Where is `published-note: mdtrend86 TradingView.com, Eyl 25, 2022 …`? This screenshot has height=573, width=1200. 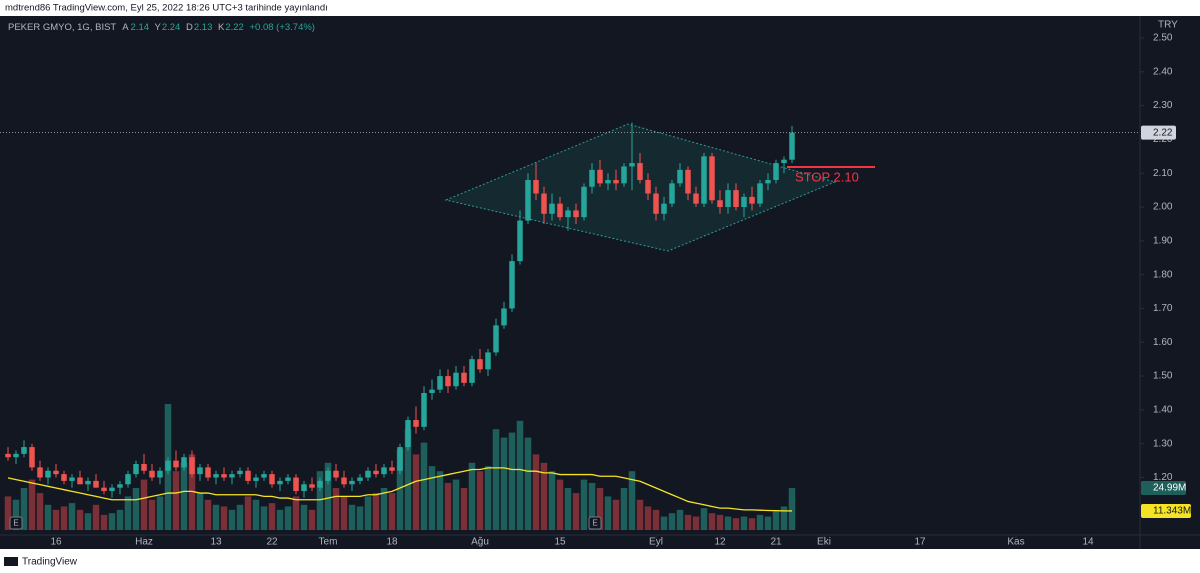 published-note: mdtrend86 TradingView.com, Eyl 25, 2022 … is located at coordinates (166, 8).